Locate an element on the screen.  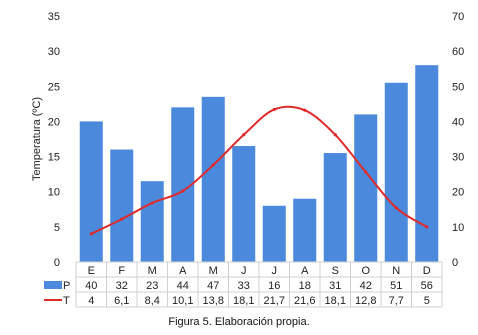
y-axis-title: Temperatura (ºC) is located at coordinates (37, 139).